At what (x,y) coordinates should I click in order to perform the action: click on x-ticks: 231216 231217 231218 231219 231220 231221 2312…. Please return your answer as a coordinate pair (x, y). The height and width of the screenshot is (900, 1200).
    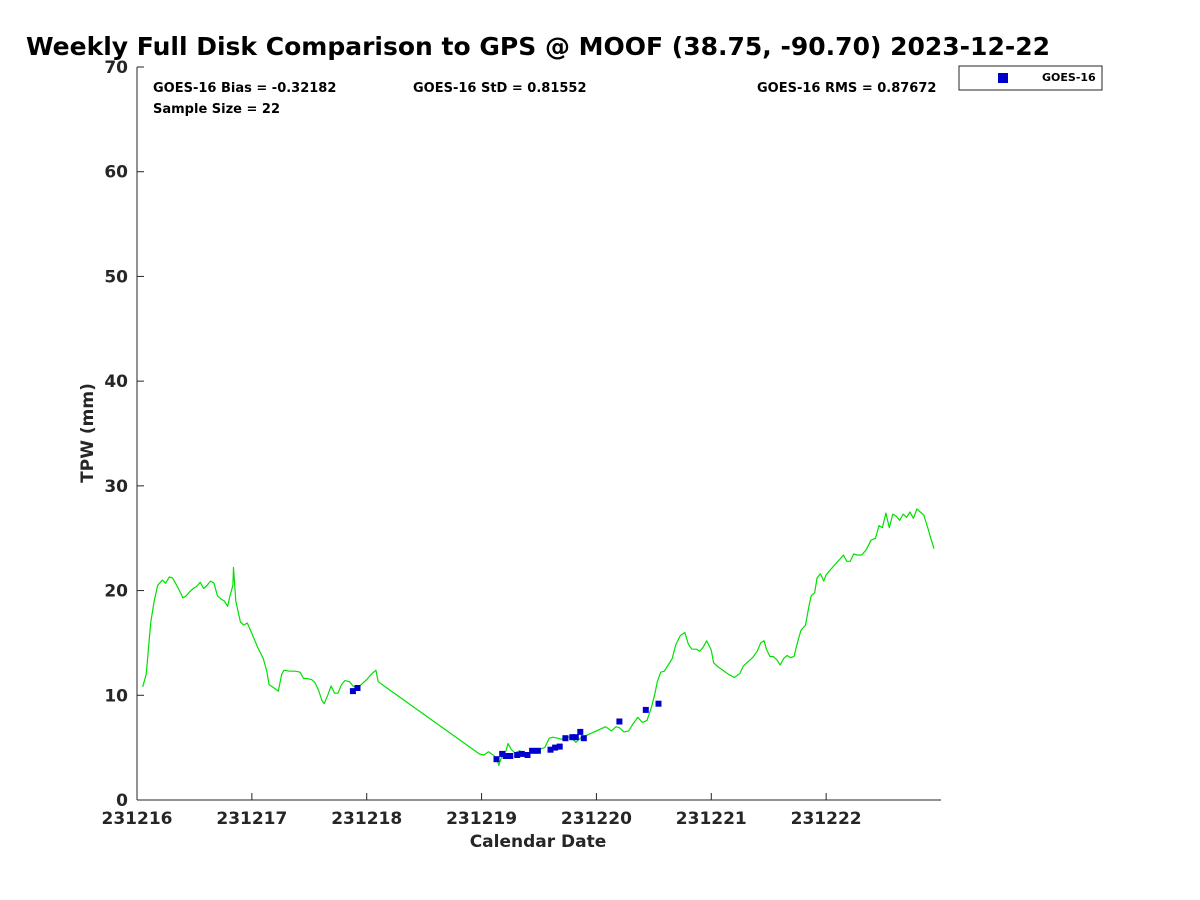
    Looking at the image, I should click on (482, 811).